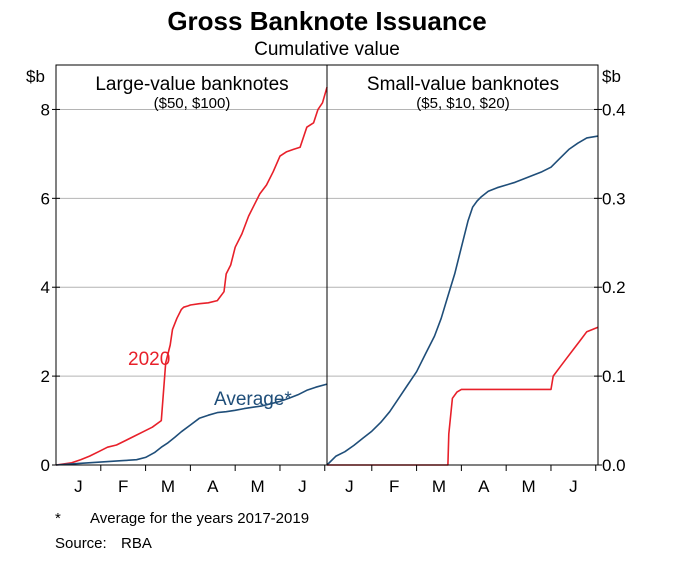 The height and width of the screenshot is (567, 684). What do you see at coordinates (45, 287) in the screenshot?
I see `y-tick-label: 4` at bounding box center [45, 287].